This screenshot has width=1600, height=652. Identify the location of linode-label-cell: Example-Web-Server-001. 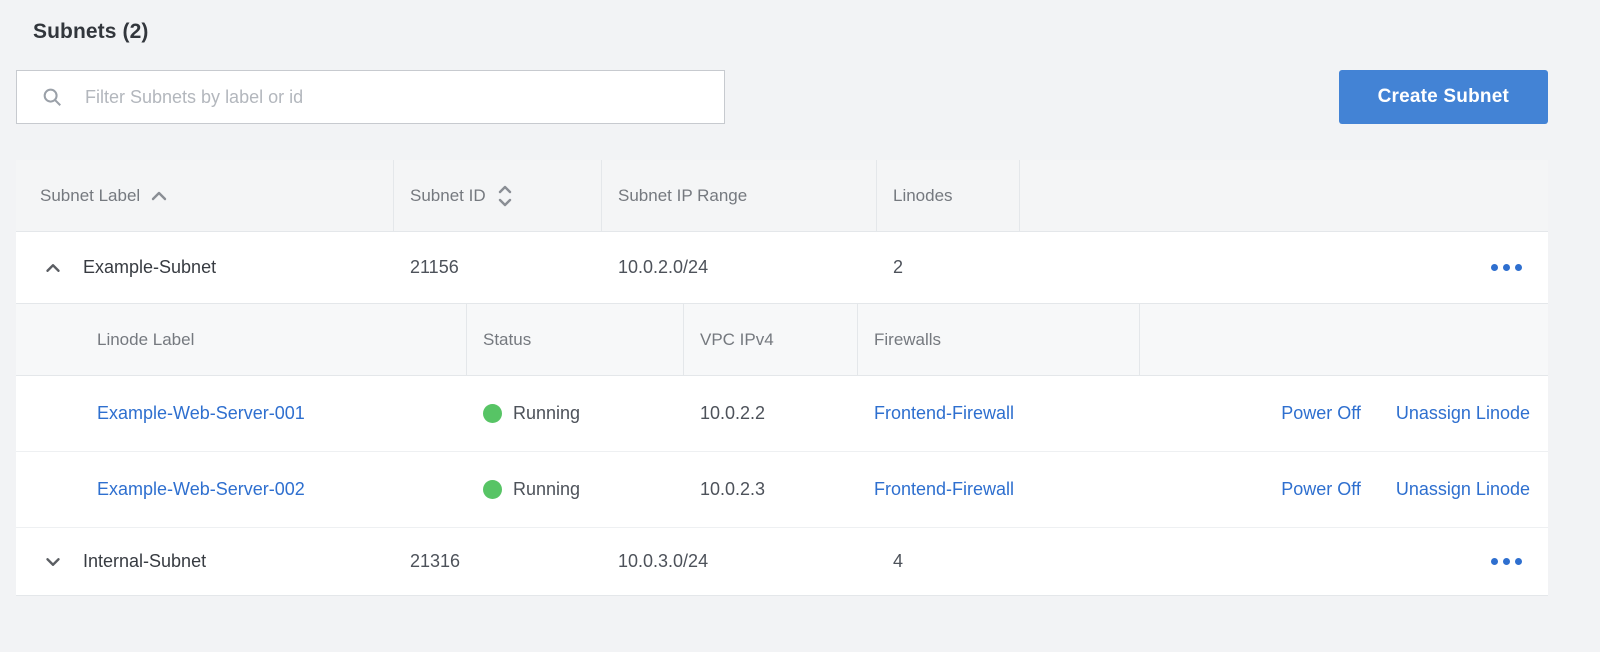
(241, 413).